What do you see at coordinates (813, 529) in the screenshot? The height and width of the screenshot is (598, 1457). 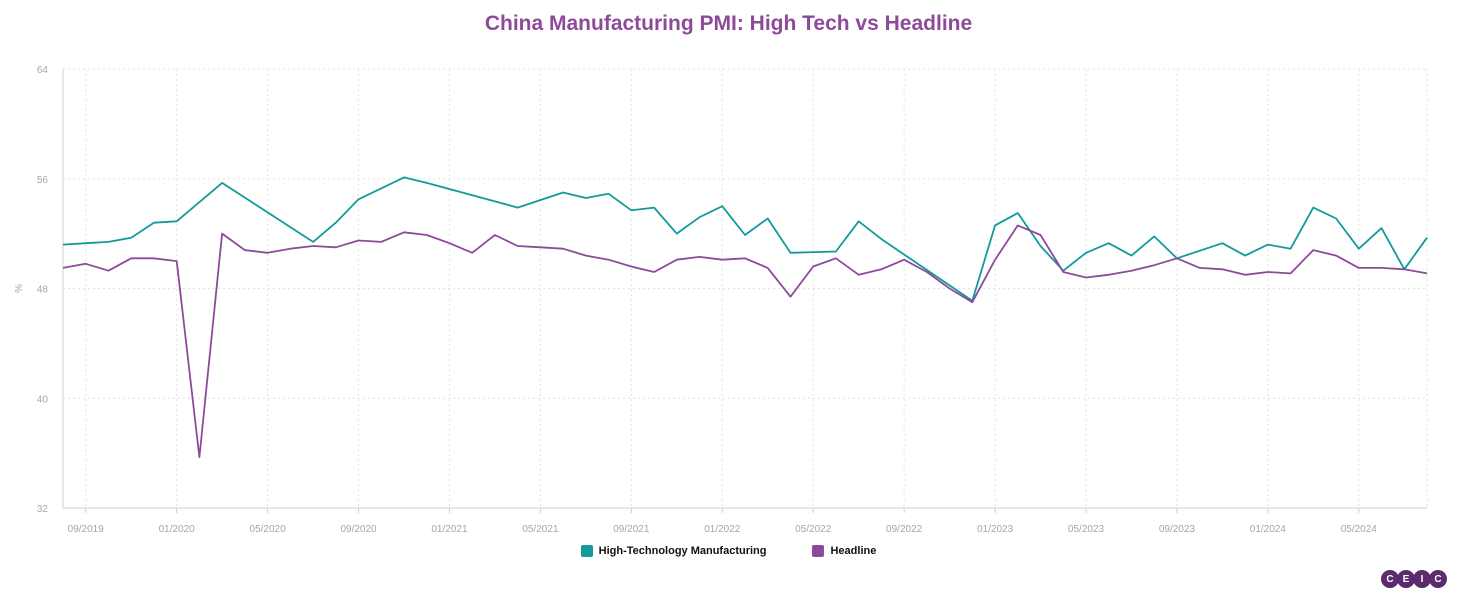 I see `x-tick-label: 05/2022` at bounding box center [813, 529].